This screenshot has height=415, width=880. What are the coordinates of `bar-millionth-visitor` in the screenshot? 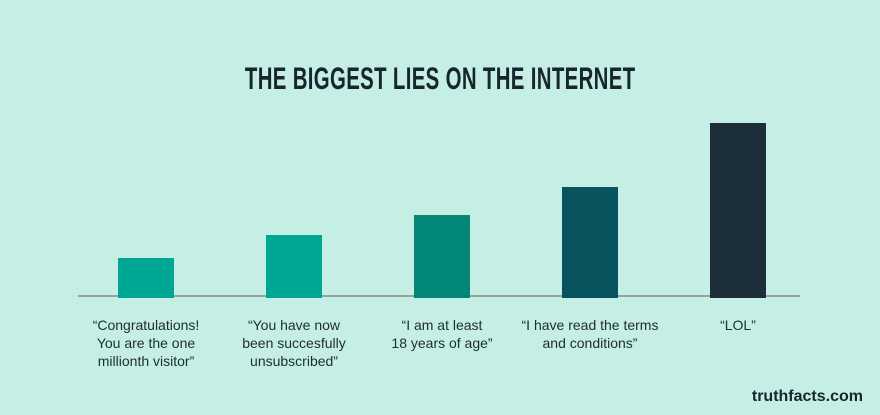 It's located at (146, 278).